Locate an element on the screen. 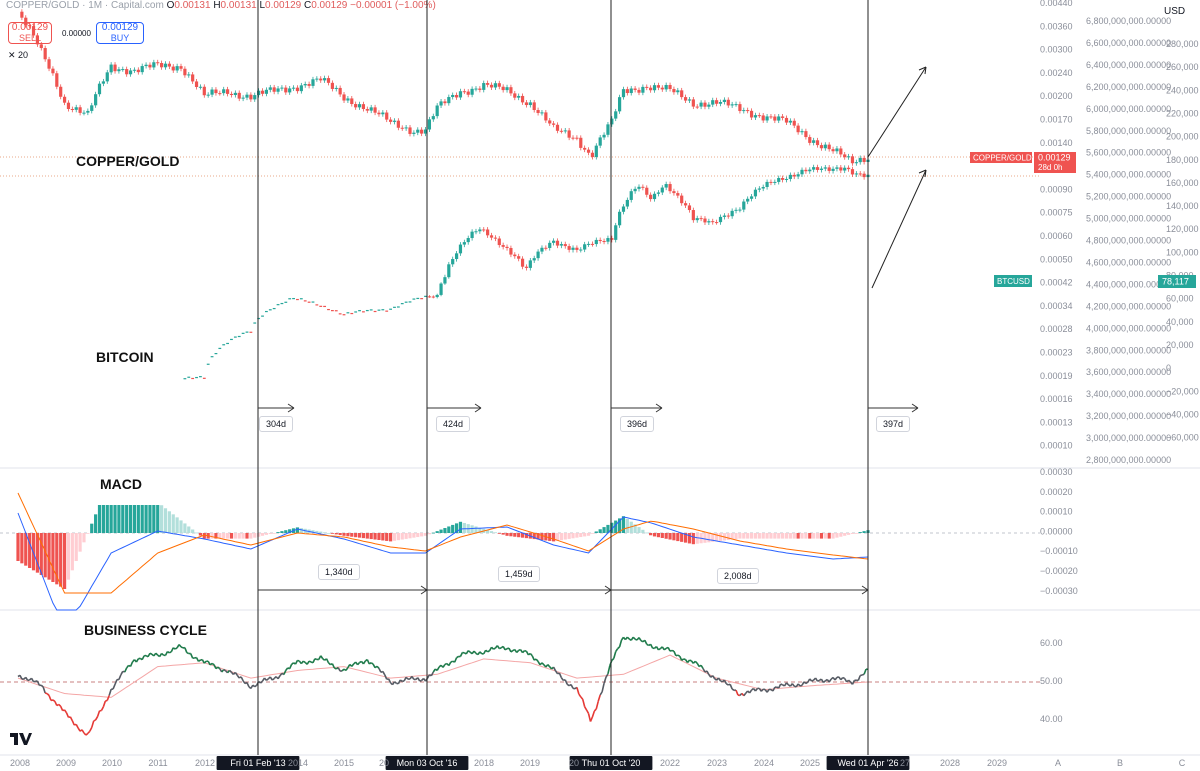 This screenshot has width=1200, height=771. copper-gold-price-tag: COPPER/GOLD 0.00129 28d 0h is located at coordinates (1023, 162).